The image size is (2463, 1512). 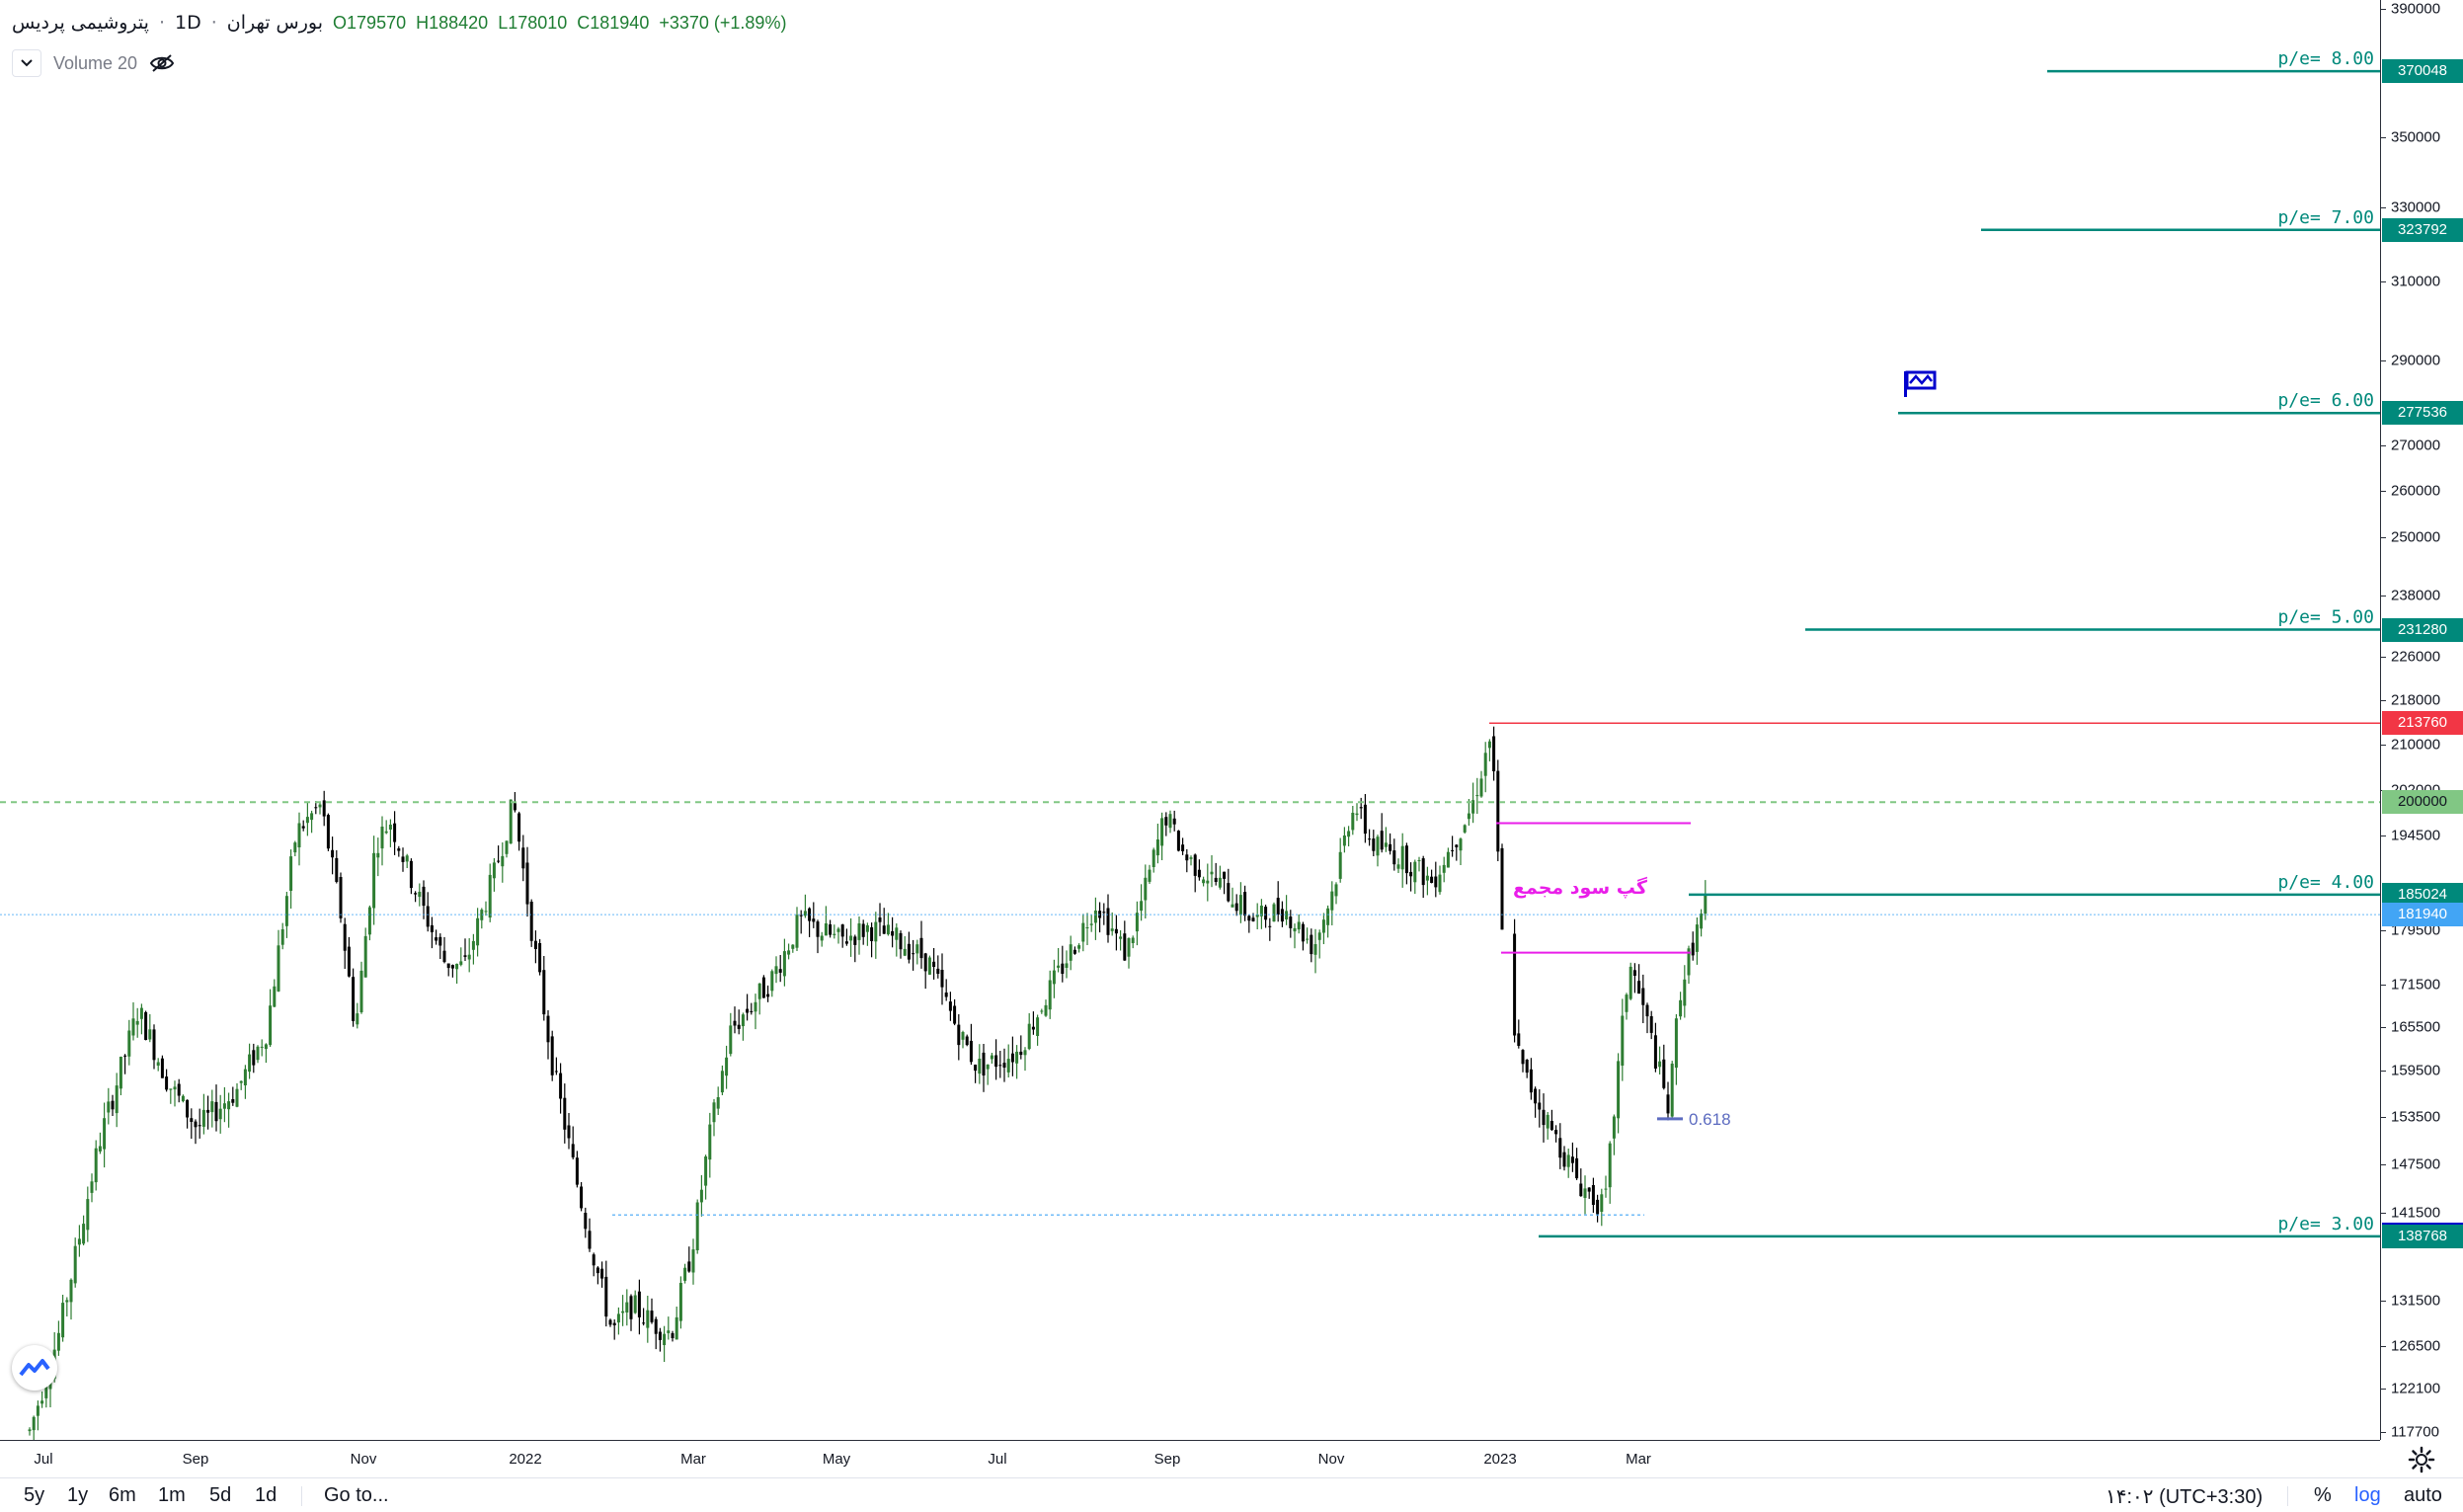 What do you see at coordinates (220, 1495) in the screenshot?
I see `range-5d-button: 5d` at bounding box center [220, 1495].